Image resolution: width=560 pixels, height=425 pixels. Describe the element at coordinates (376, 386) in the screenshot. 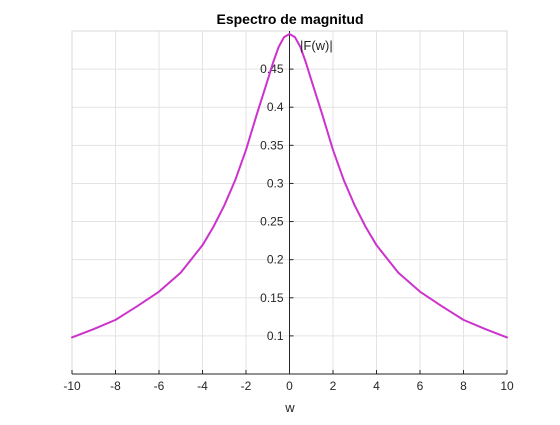

I see `x-tick-label: 4` at that location.